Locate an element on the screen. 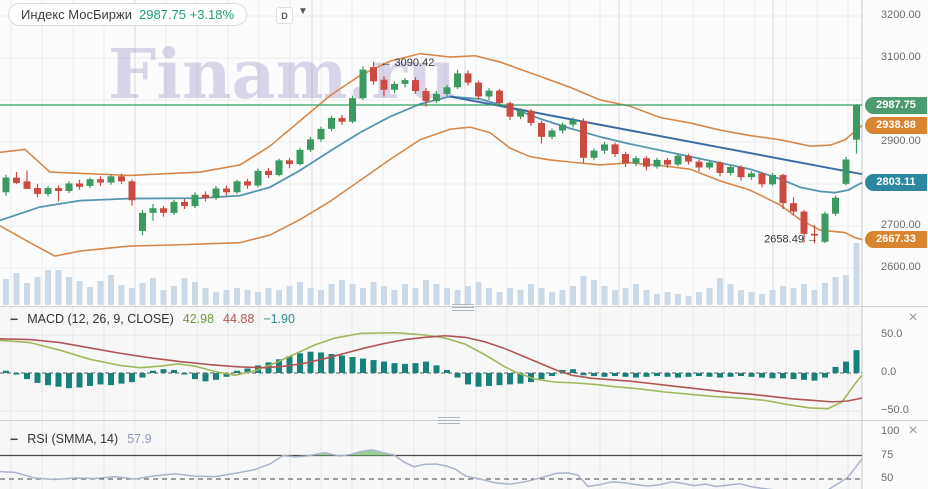  price-axis-tick: 3100.00 is located at coordinates (901, 56).